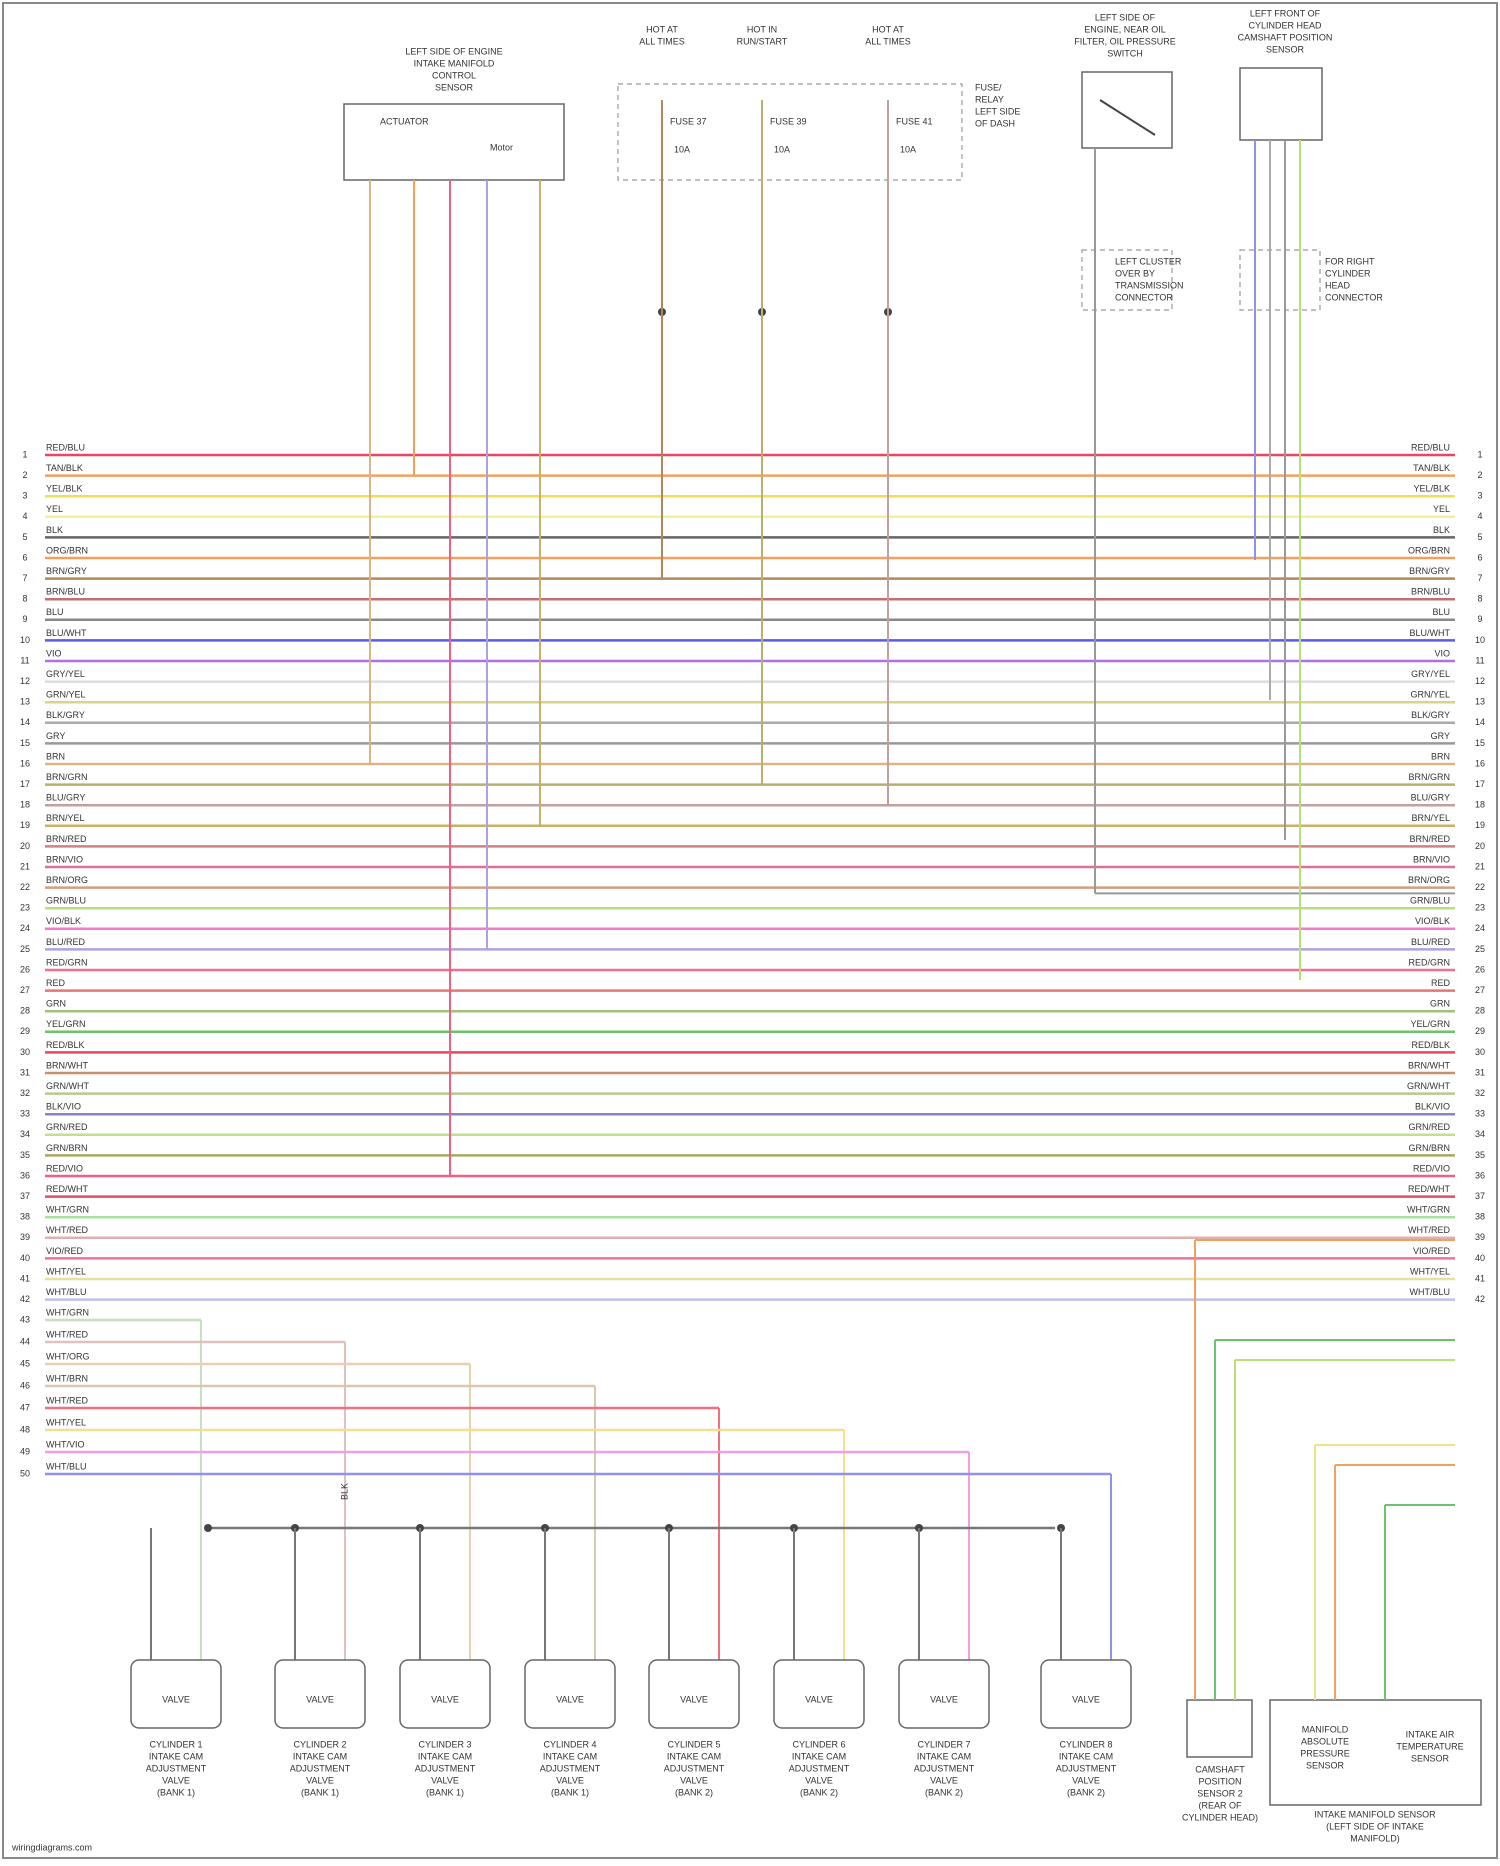  I want to click on pin-number: 45, so click(25, 1363).